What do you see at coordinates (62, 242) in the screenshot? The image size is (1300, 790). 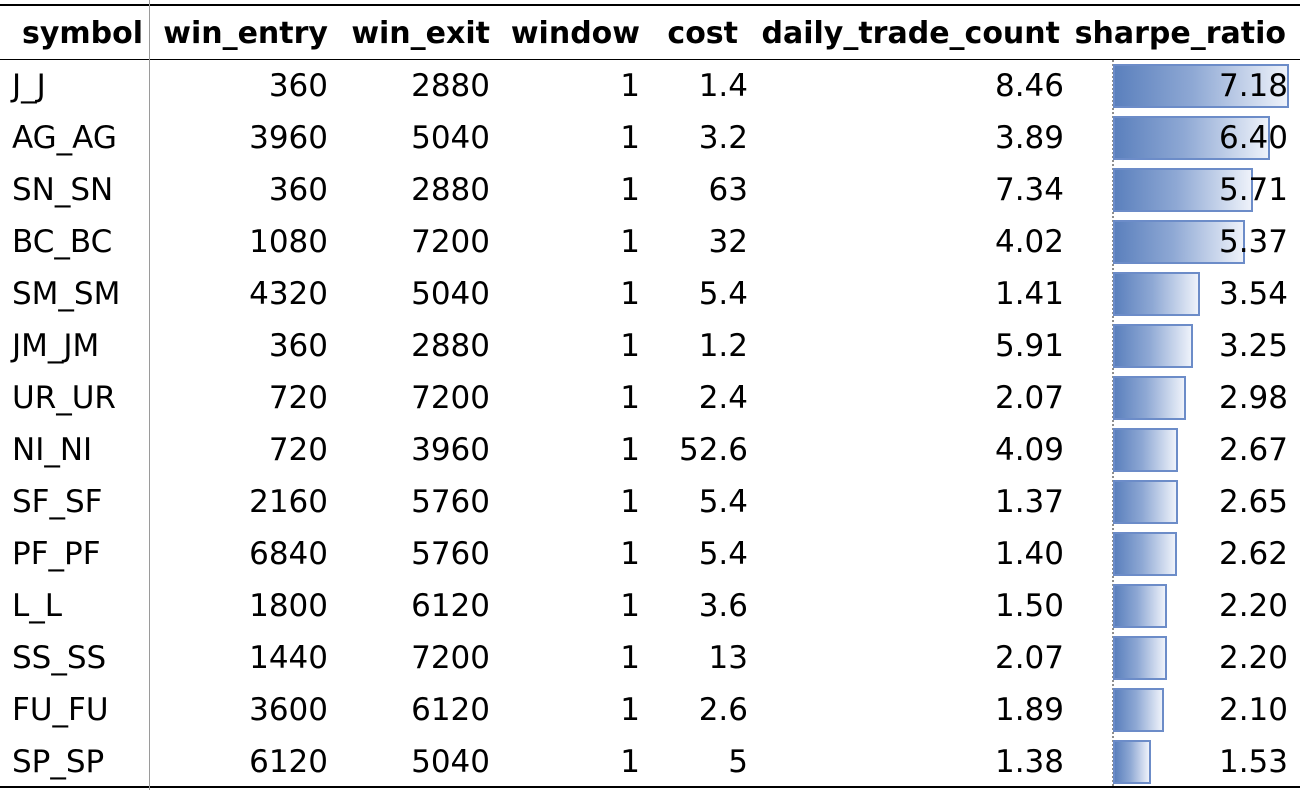 I see `cell-symbol: BC_BC` at bounding box center [62, 242].